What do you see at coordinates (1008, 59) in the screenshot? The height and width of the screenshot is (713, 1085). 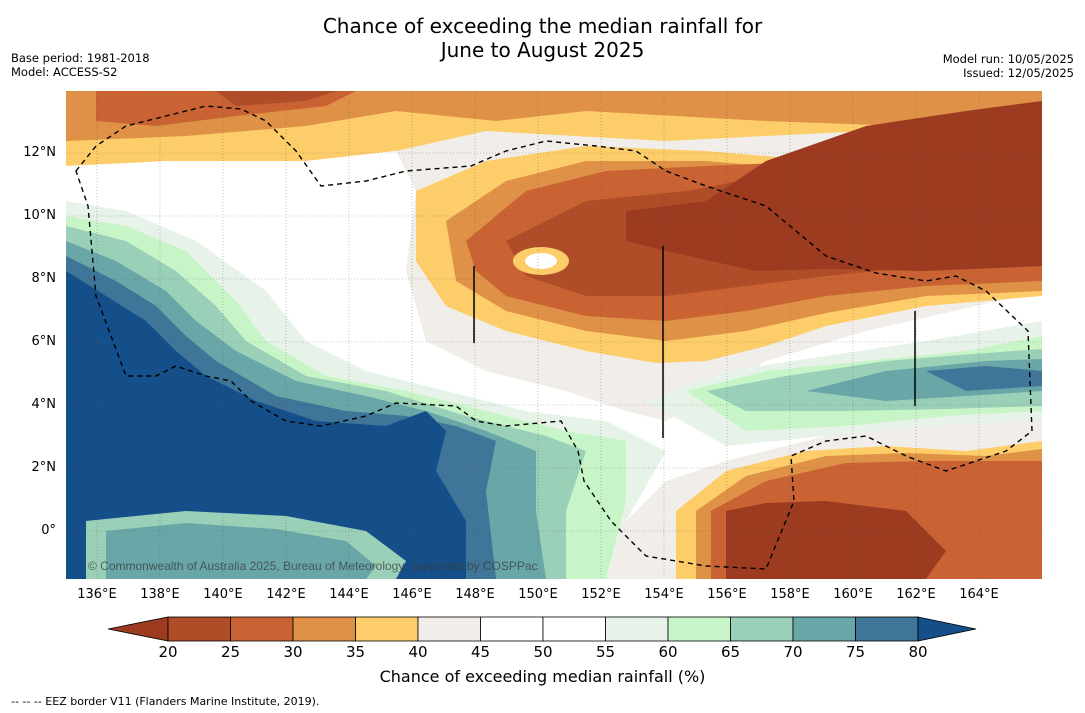 I see `model-run-text: Model run: 10/05/2025` at bounding box center [1008, 59].